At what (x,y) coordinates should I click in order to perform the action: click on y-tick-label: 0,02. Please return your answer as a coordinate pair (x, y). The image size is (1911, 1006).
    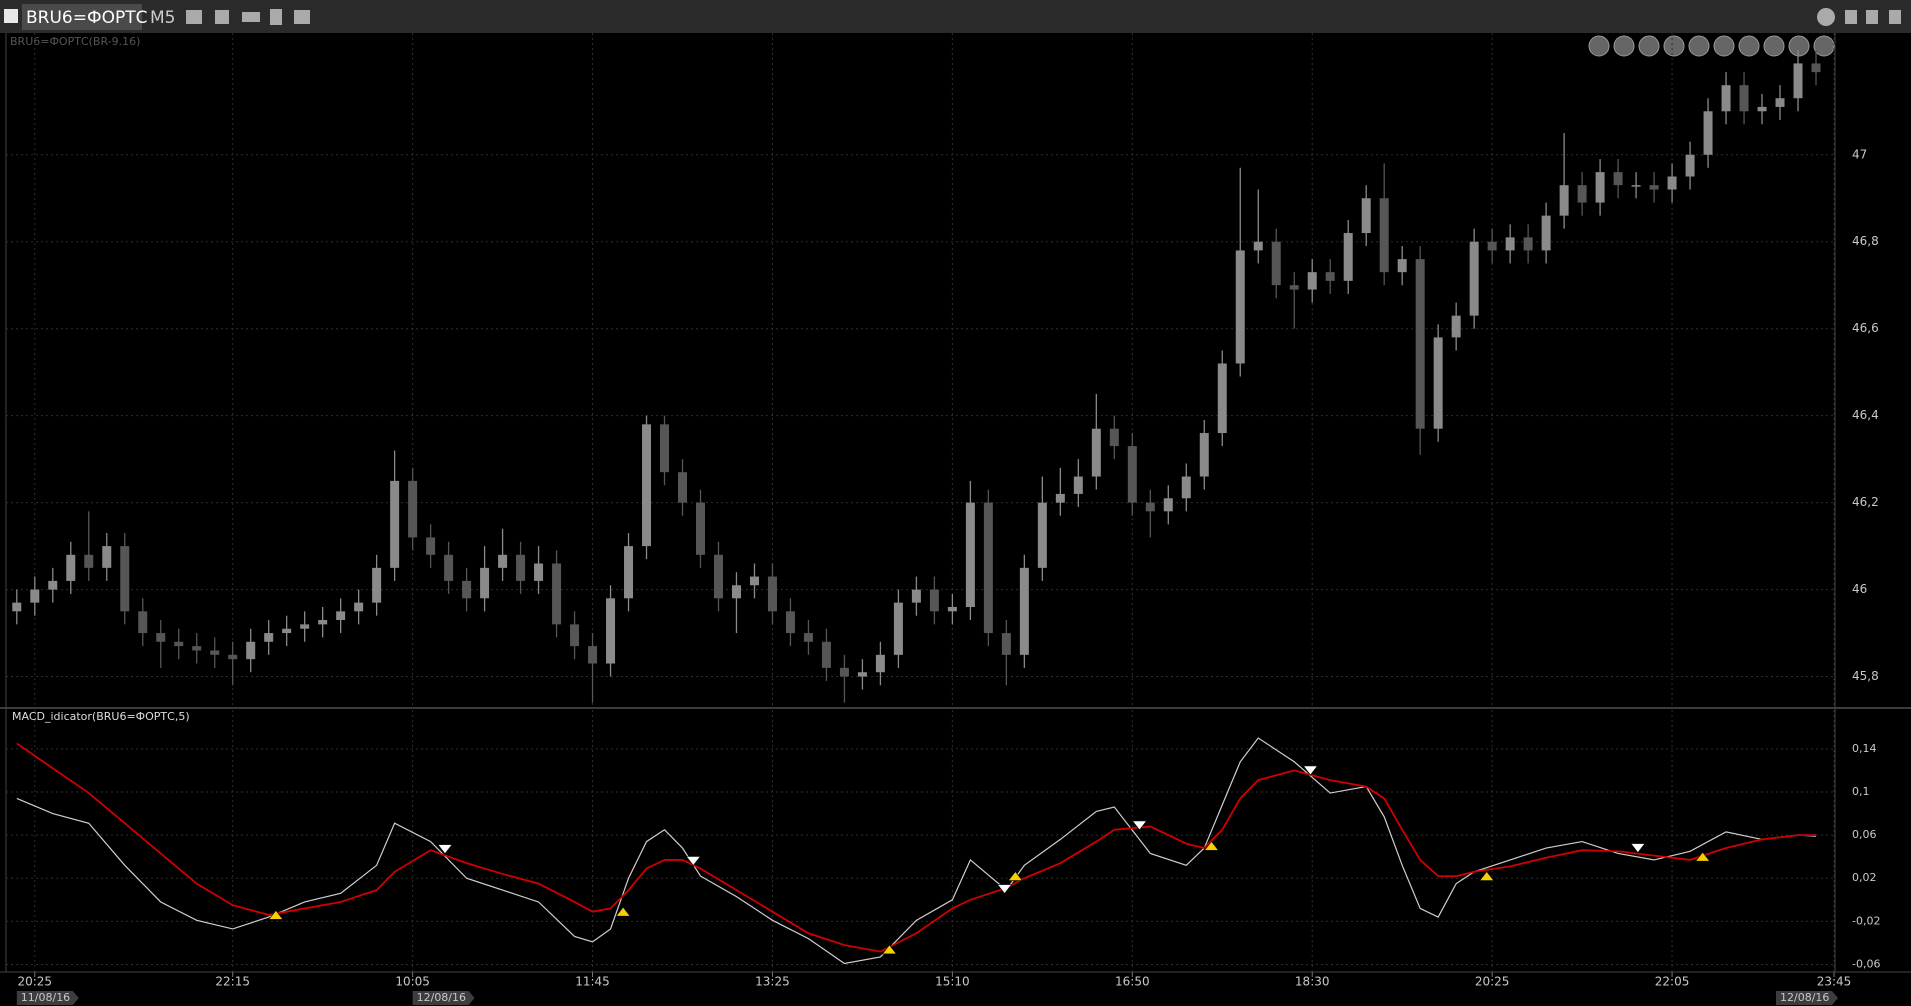
    Looking at the image, I should click on (1864, 877).